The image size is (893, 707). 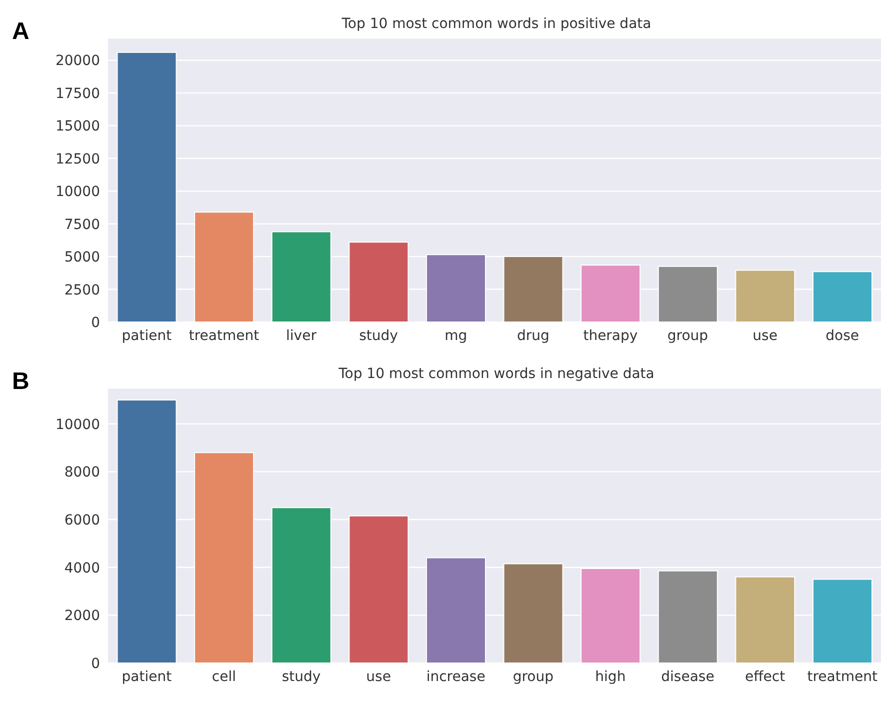 I want to click on x-tick-label: cell, so click(x=224, y=676).